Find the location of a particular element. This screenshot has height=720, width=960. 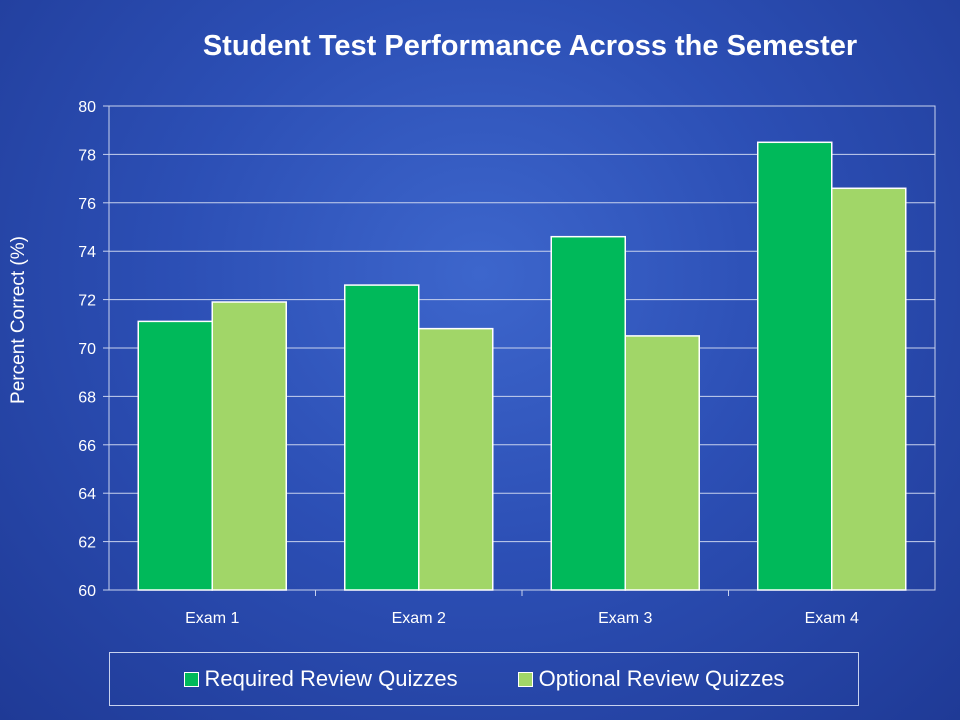

legend-label-required: Required Review Quizzes is located at coordinates (331, 678).